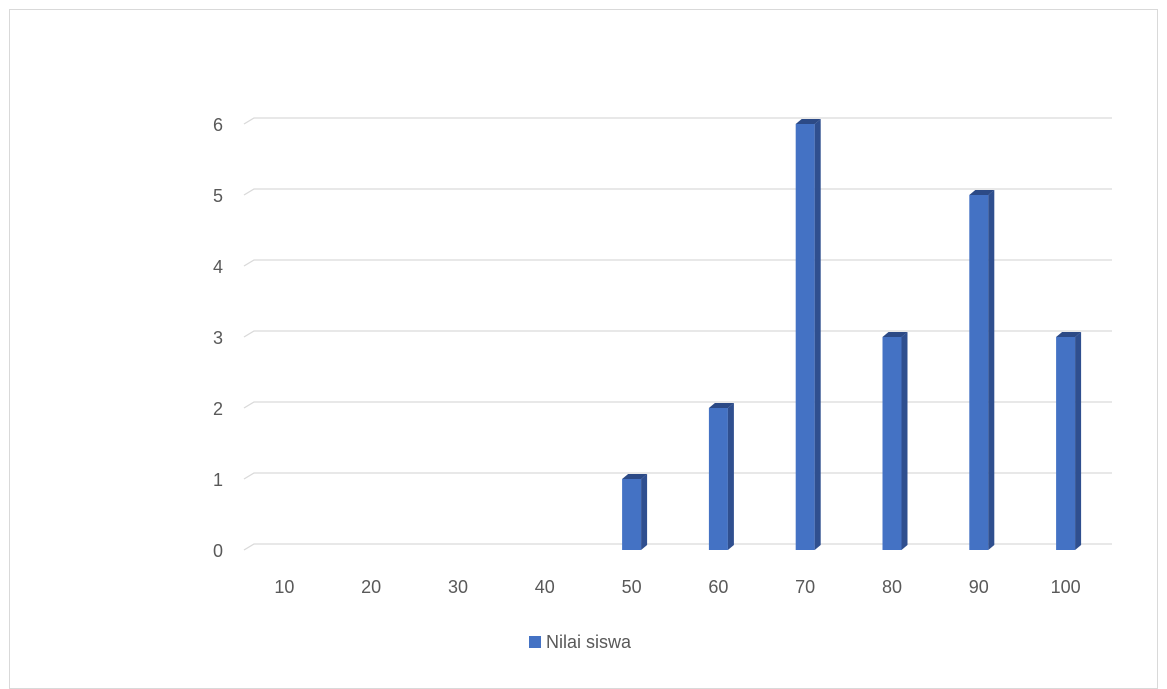  What do you see at coordinates (371, 587) in the screenshot?
I see `x-tick-label: 20` at bounding box center [371, 587].